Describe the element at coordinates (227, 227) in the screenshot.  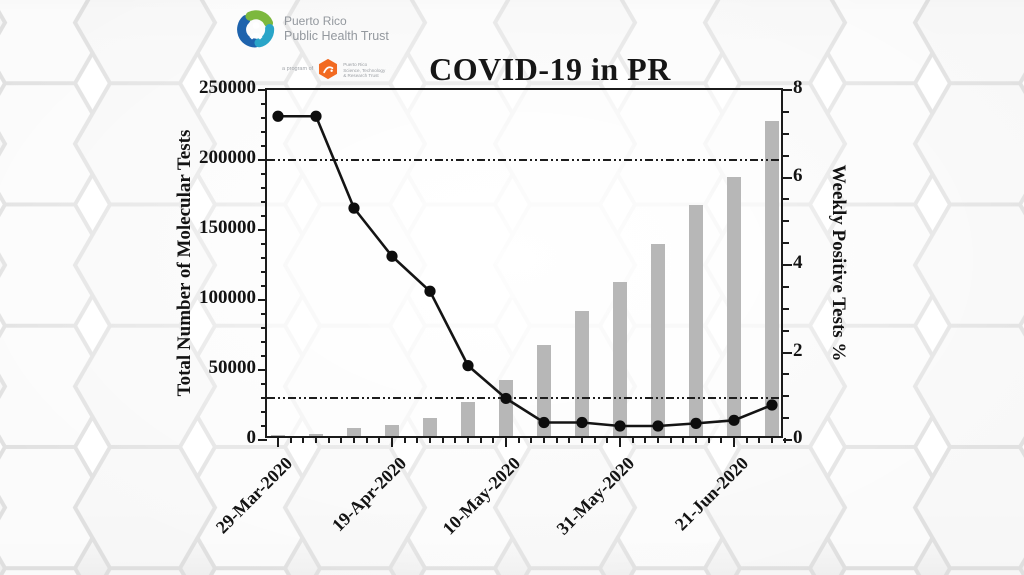
I see `left-axis-tick-label: 150000` at that location.